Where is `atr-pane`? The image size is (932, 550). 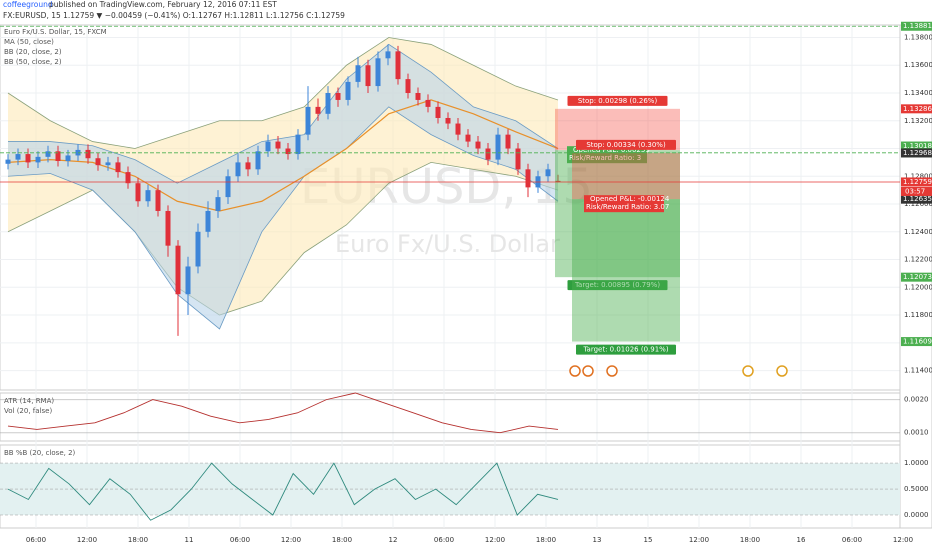
atr-pane is located at coordinates (450, 417).